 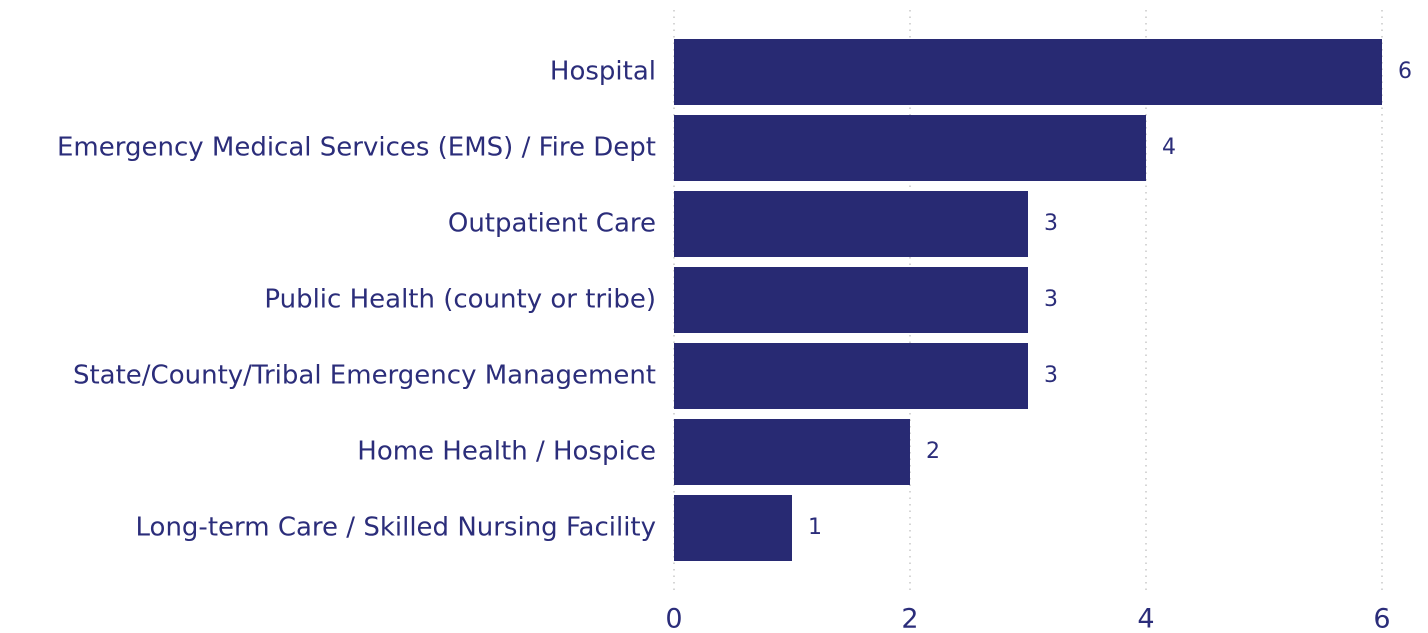 I want to click on category-label: Home Health / Hospice, so click(x=506, y=452).